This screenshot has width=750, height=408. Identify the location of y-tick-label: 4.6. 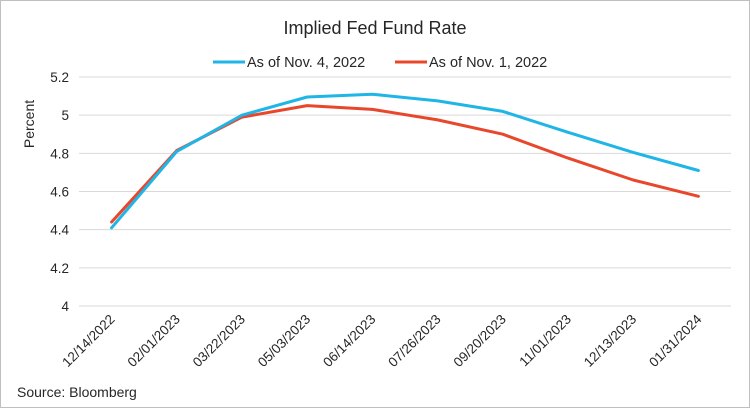
(59, 192).